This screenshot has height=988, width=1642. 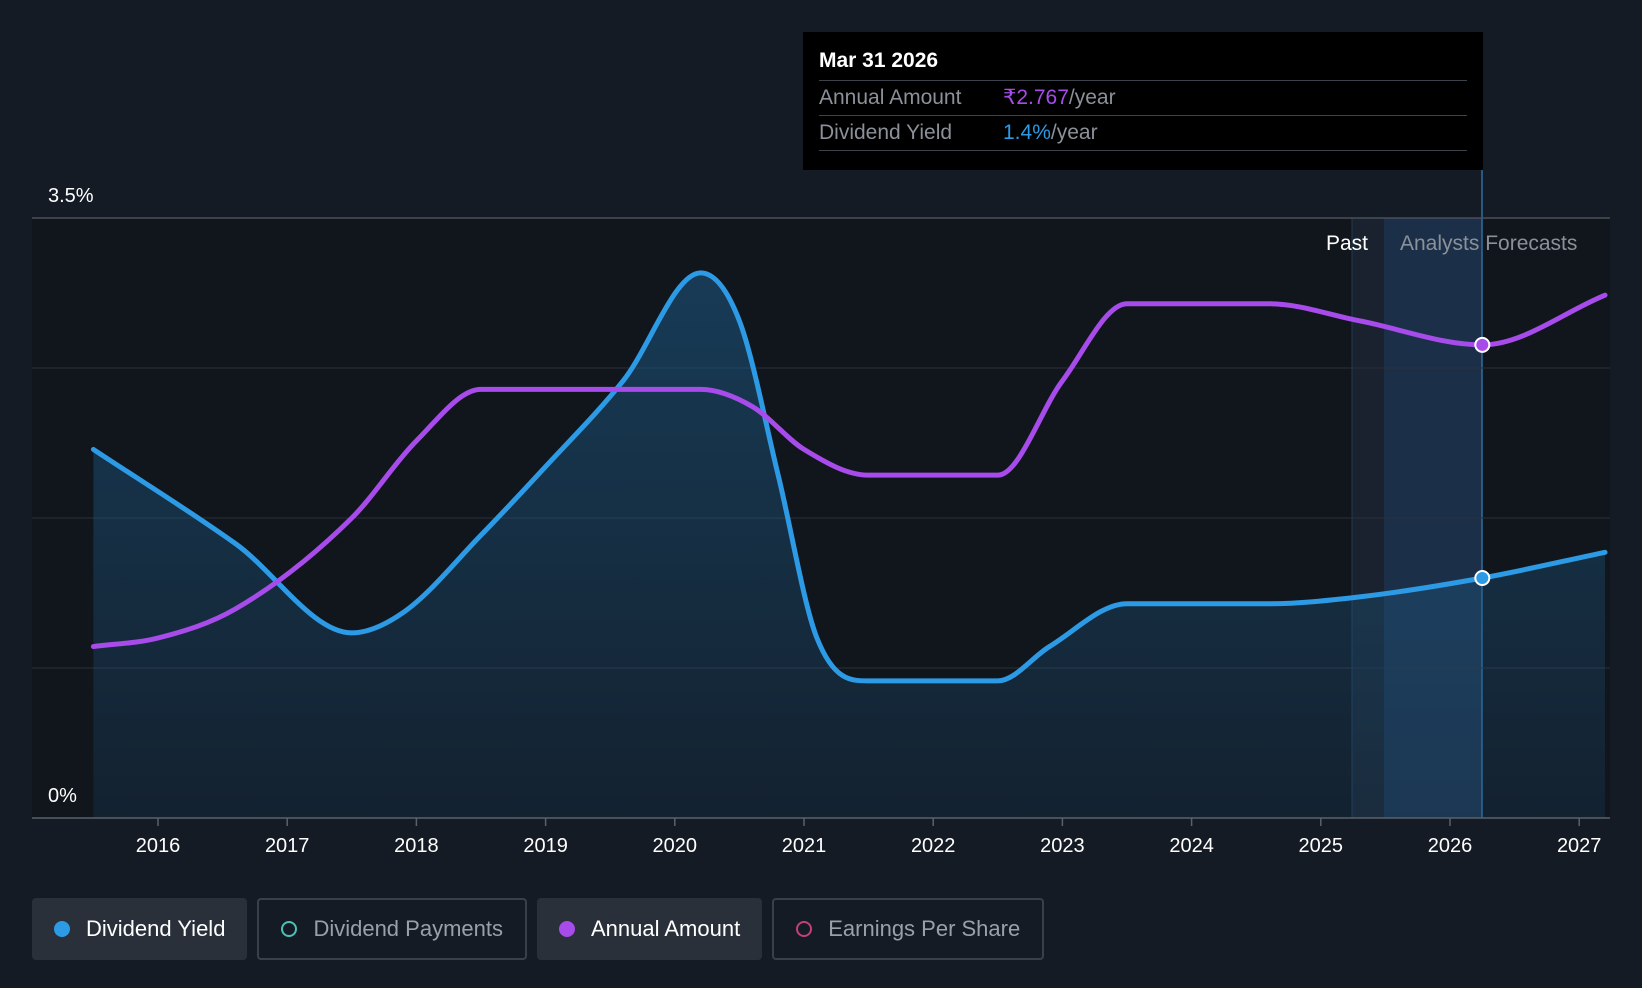 What do you see at coordinates (156, 928) in the screenshot?
I see `legend-label: Dividend Yield` at bounding box center [156, 928].